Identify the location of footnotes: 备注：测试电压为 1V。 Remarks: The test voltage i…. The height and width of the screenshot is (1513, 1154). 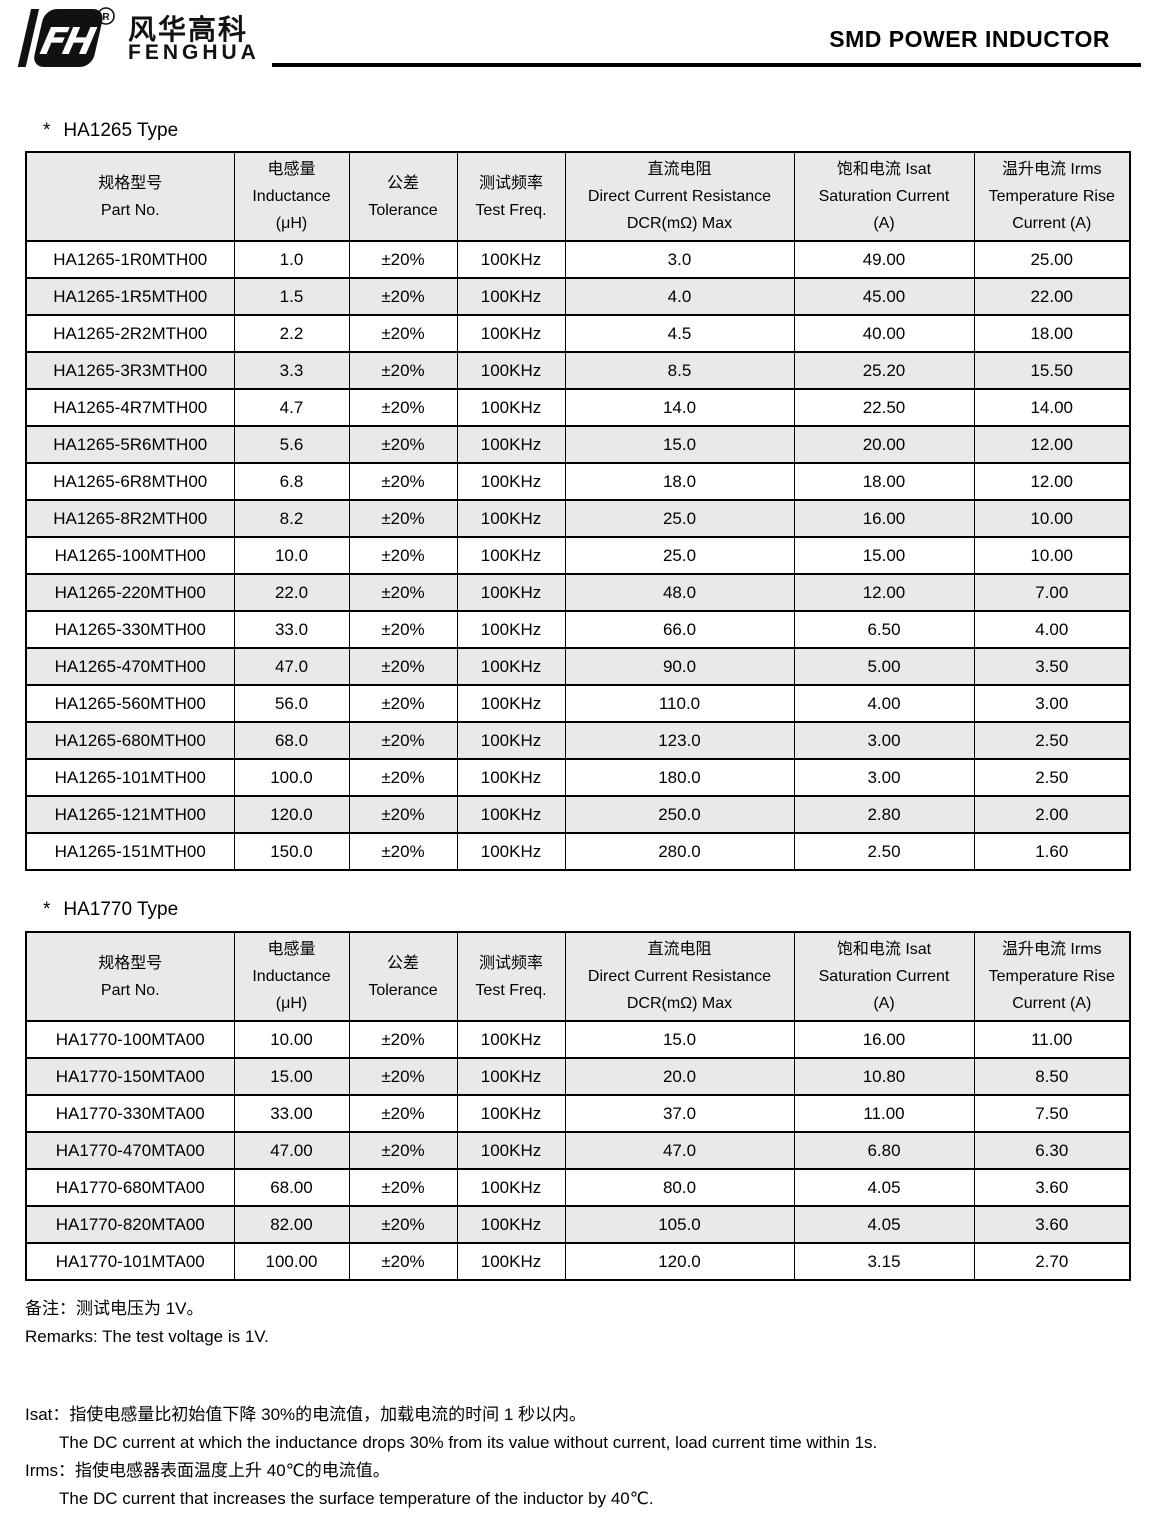
(577, 1404).